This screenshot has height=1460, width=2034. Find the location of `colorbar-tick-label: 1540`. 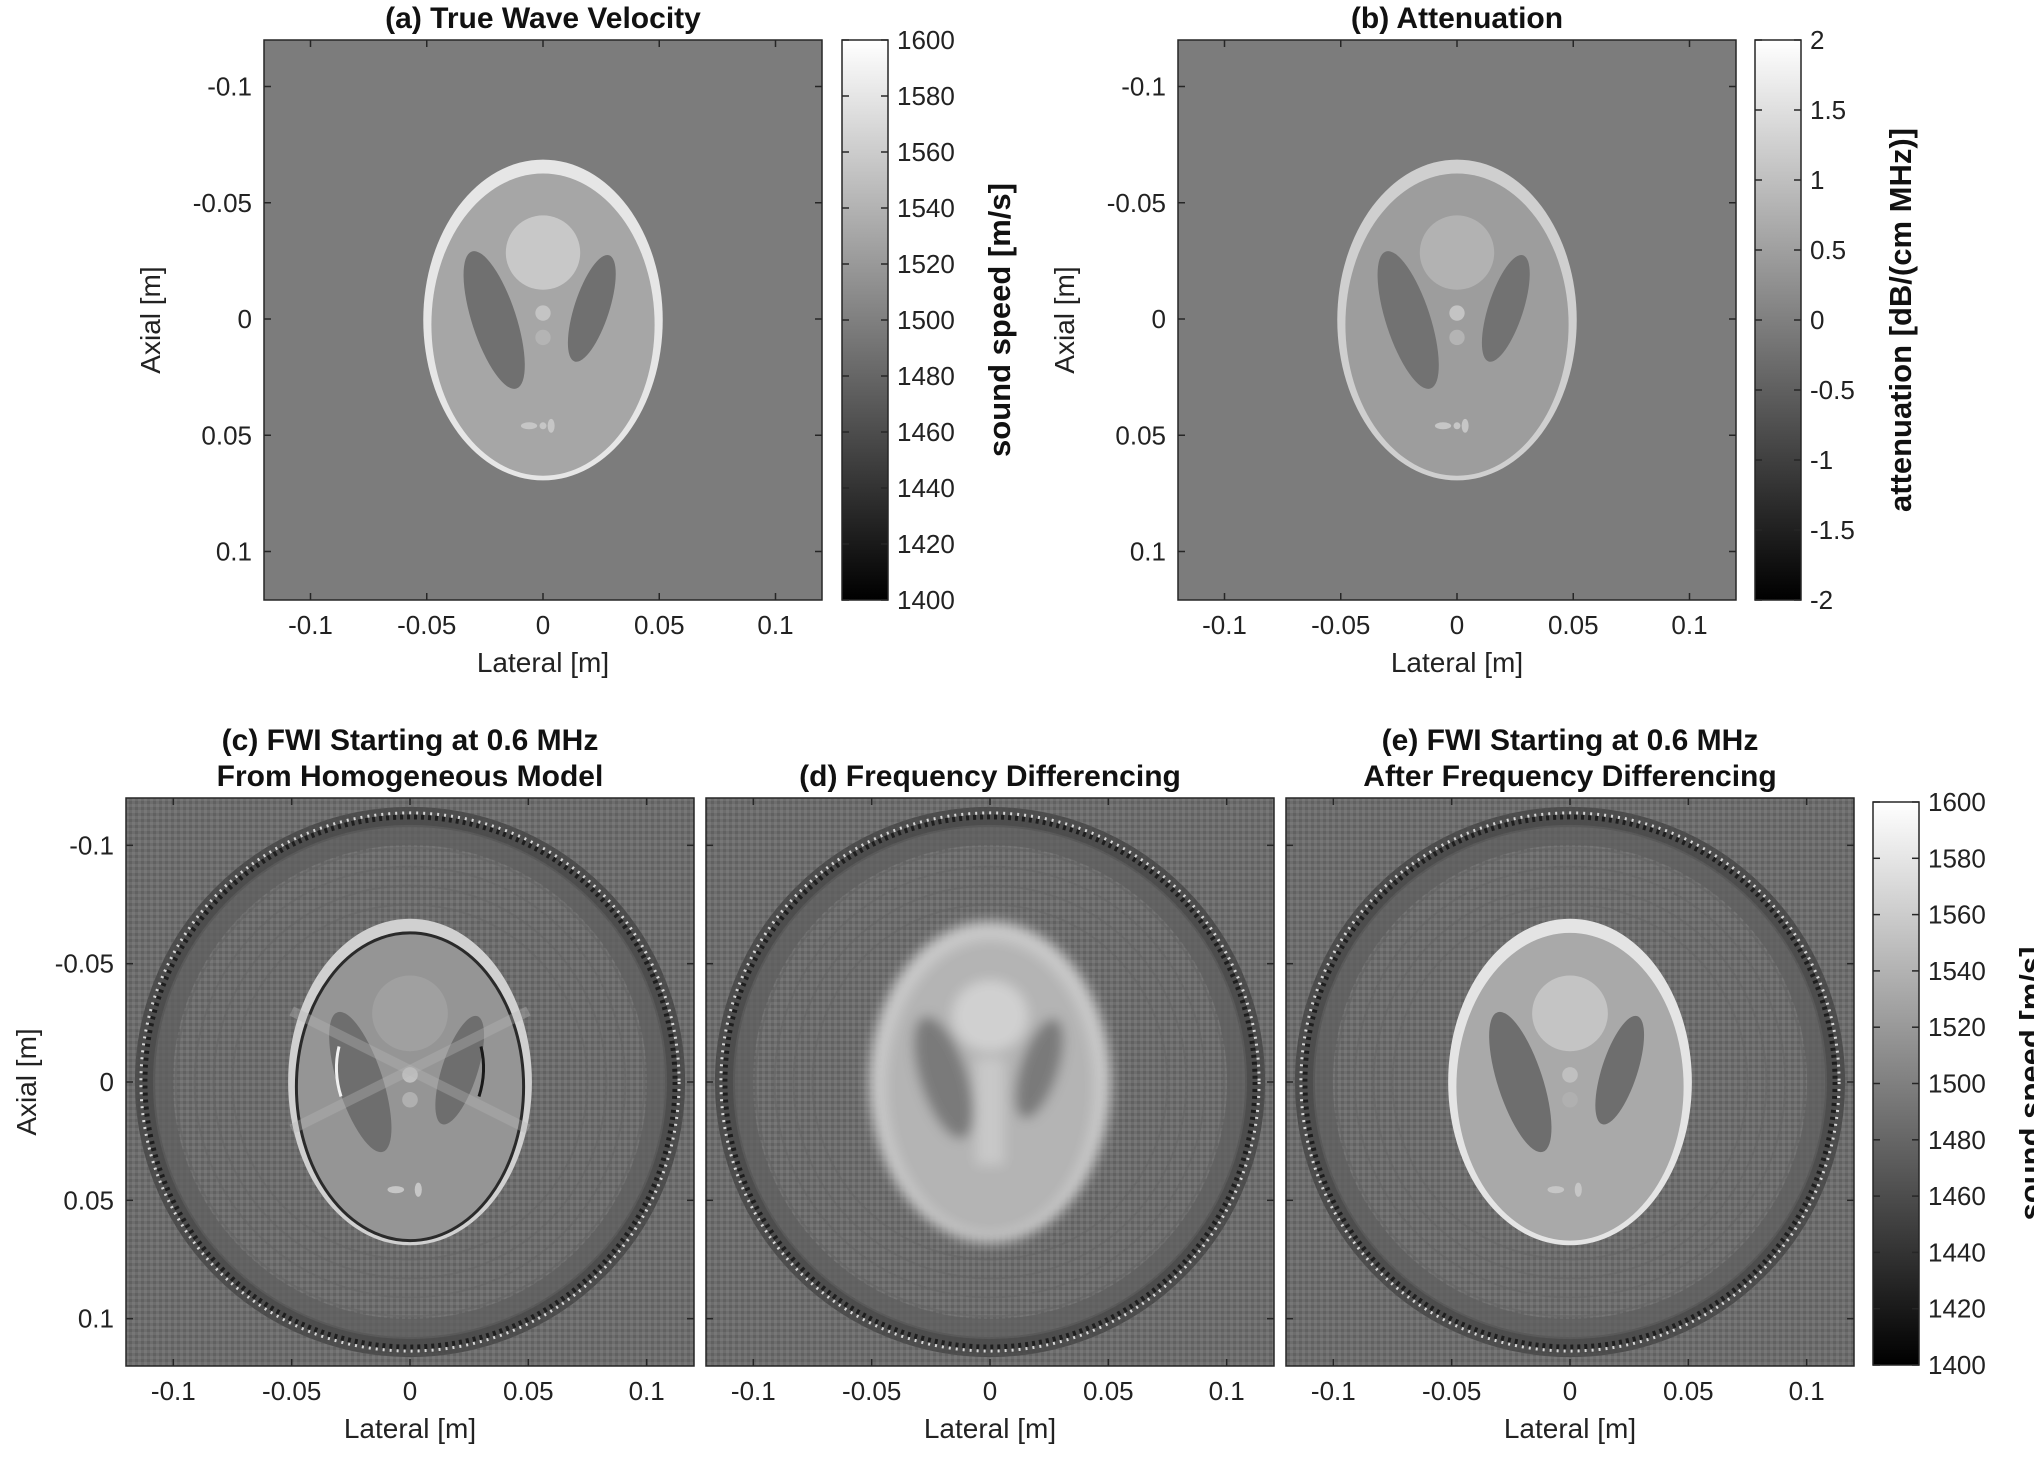

colorbar-tick-label: 1540 is located at coordinates (926, 208).